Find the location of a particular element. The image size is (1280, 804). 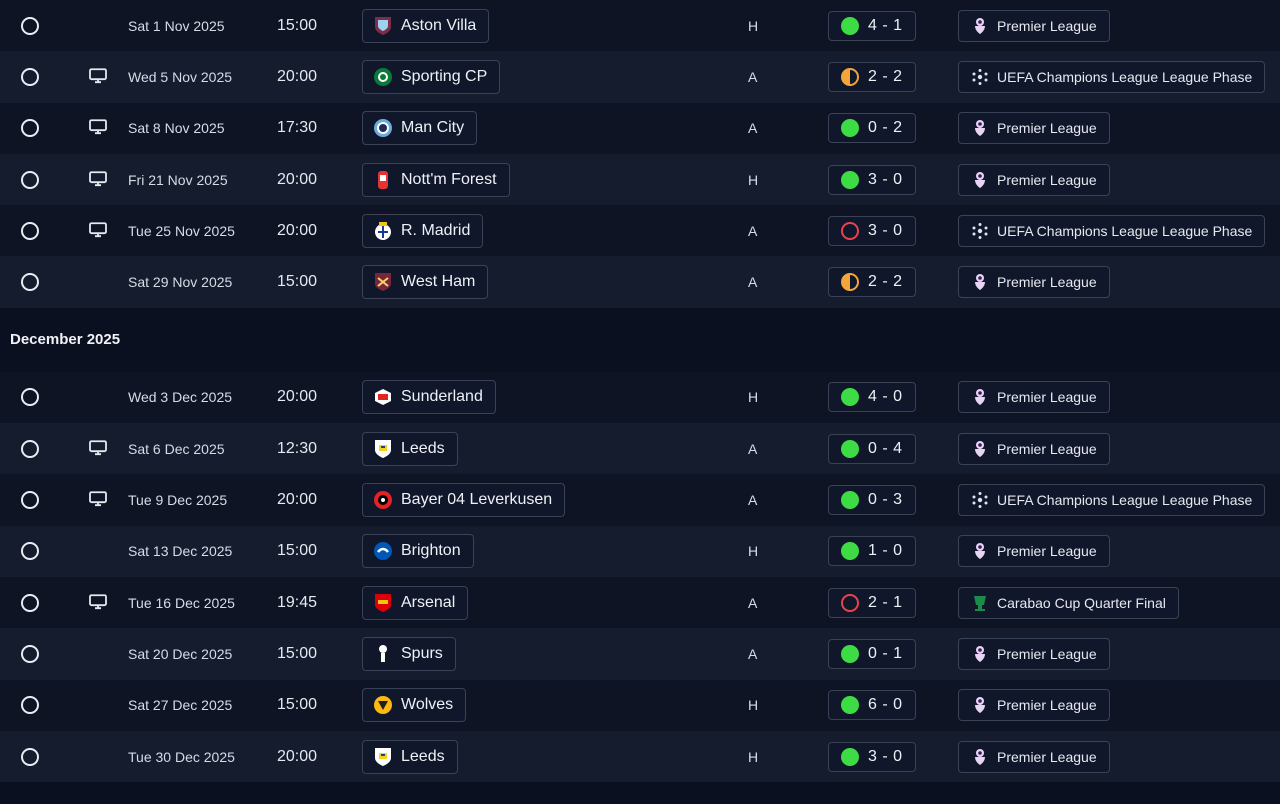

opponent-name: Aston Villa is located at coordinates (439, 25).